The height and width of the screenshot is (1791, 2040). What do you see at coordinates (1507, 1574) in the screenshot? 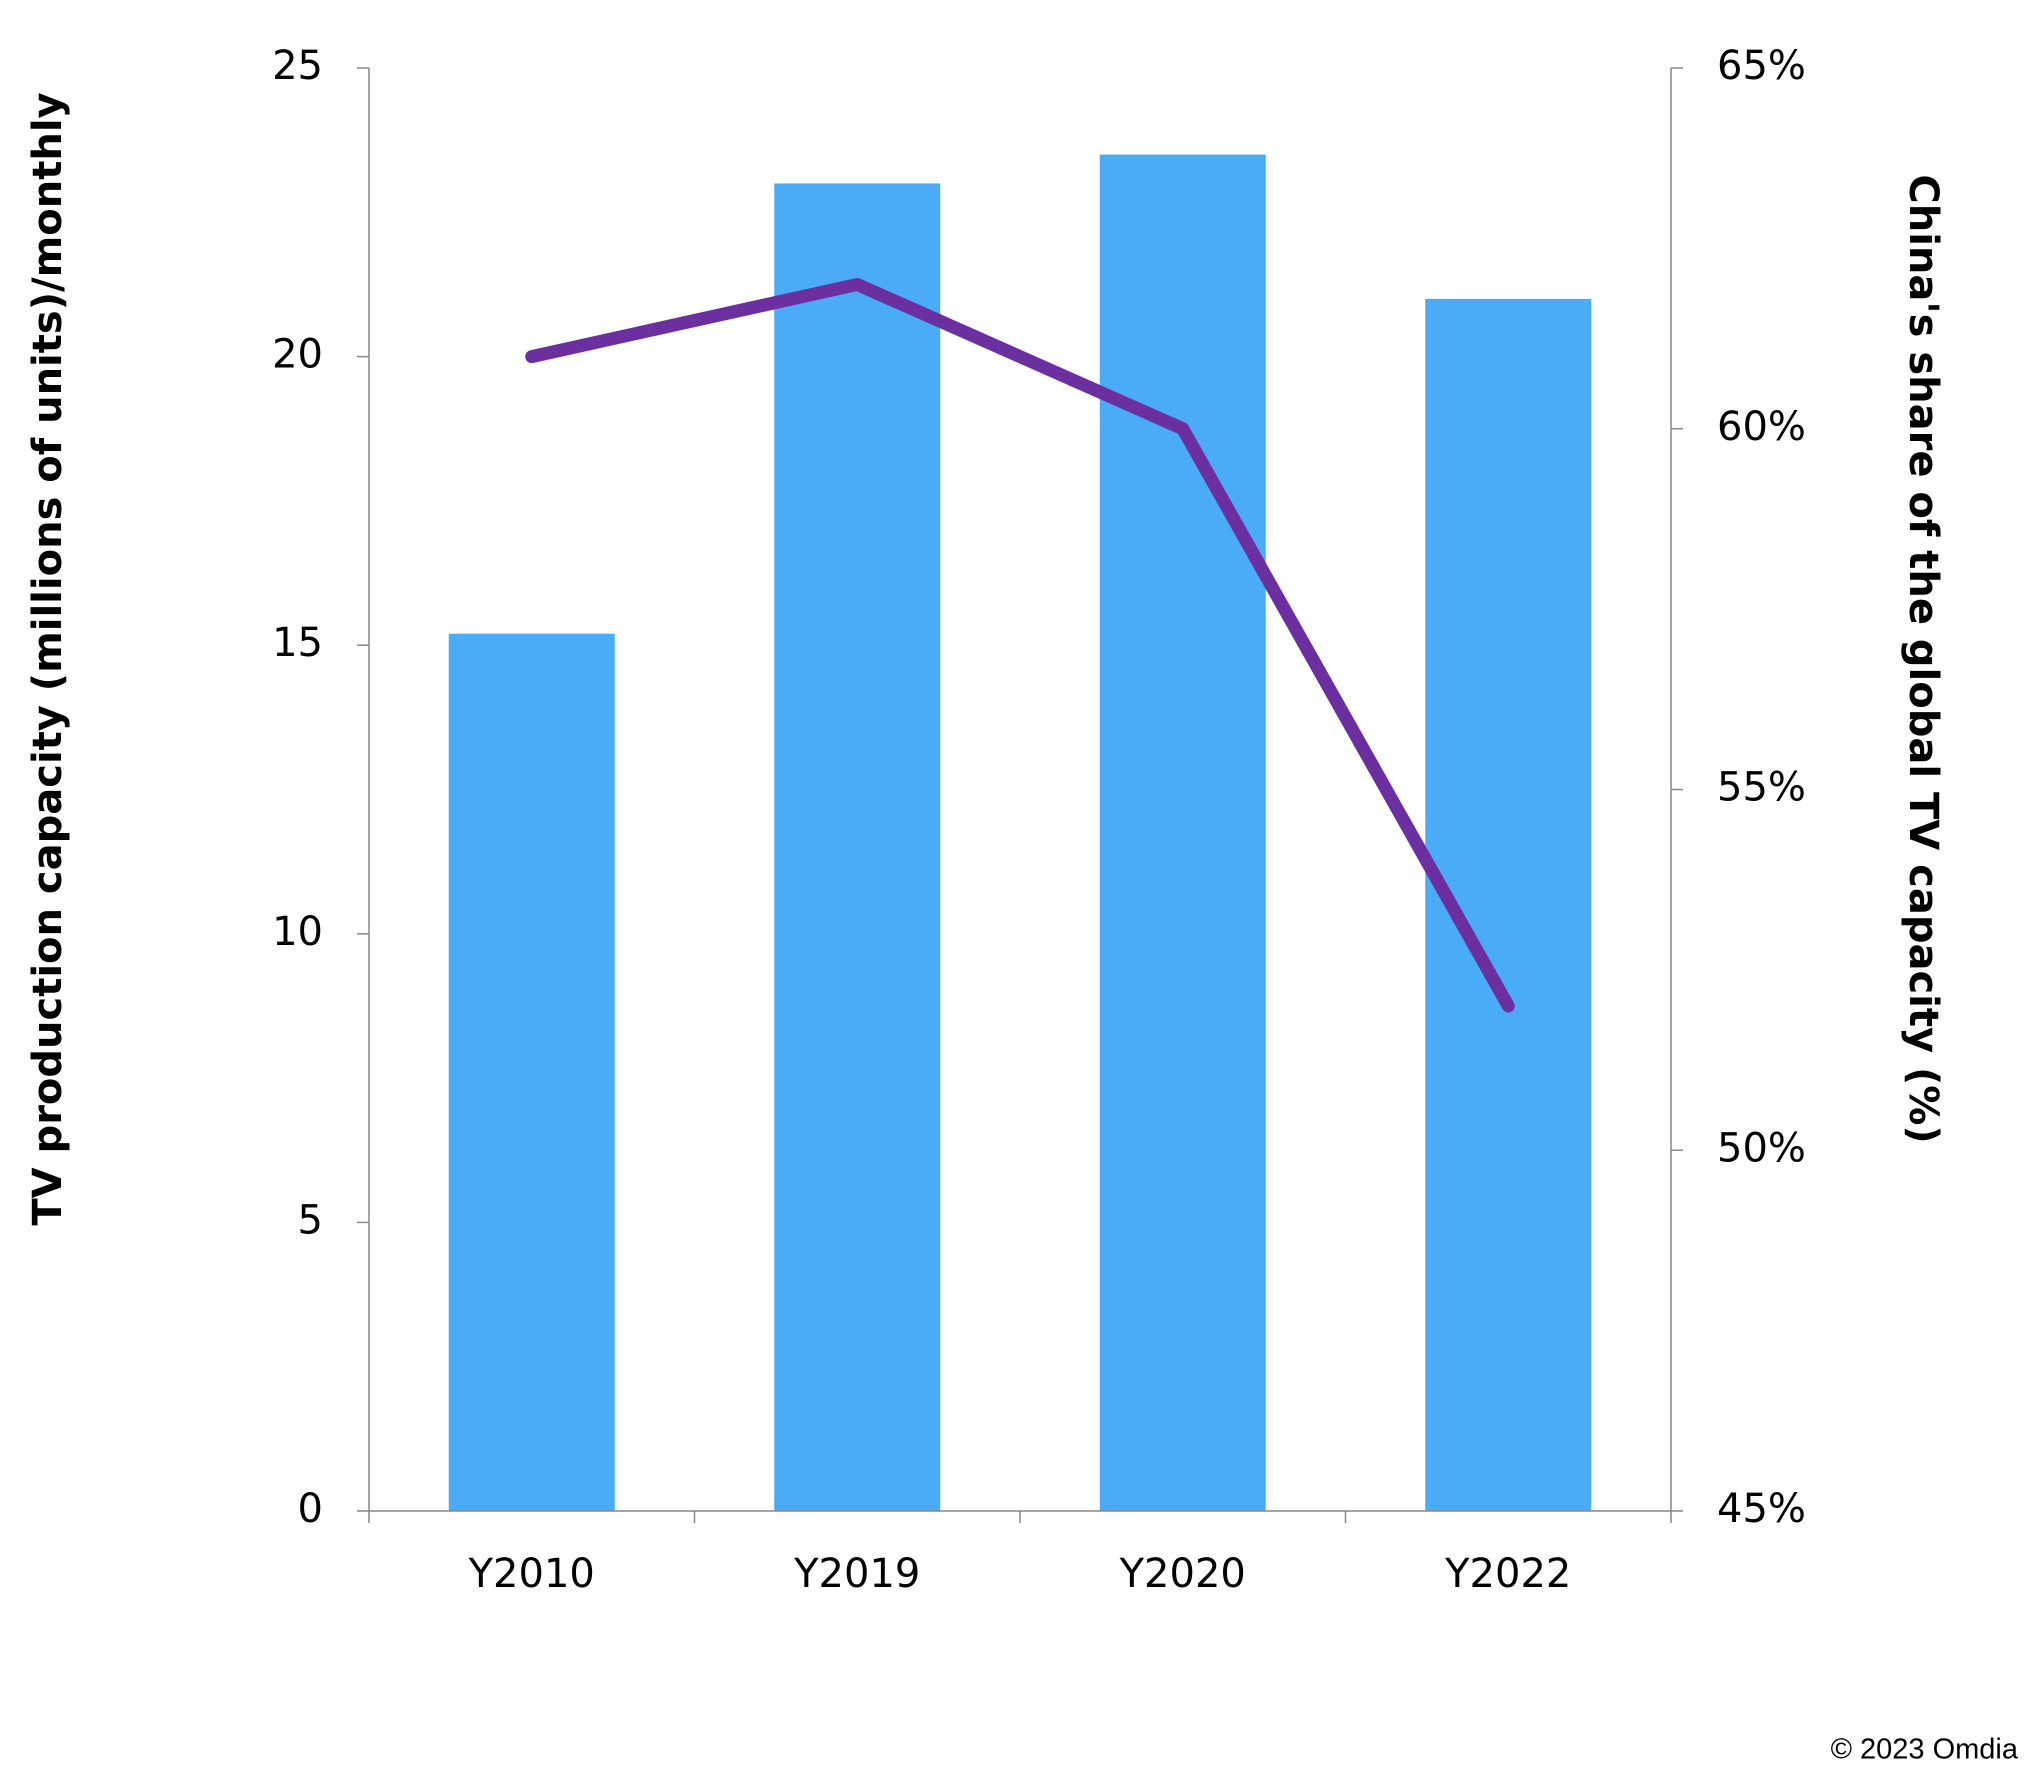
I see `x-tick-label: Y2022` at bounding box center [1507, 1574].